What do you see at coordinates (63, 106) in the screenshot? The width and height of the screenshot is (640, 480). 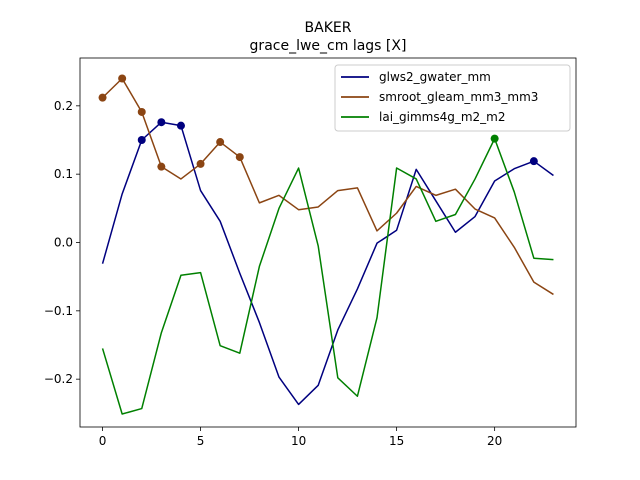 I see `y-tick-label: 0.2` at bounding box center [63, 106].